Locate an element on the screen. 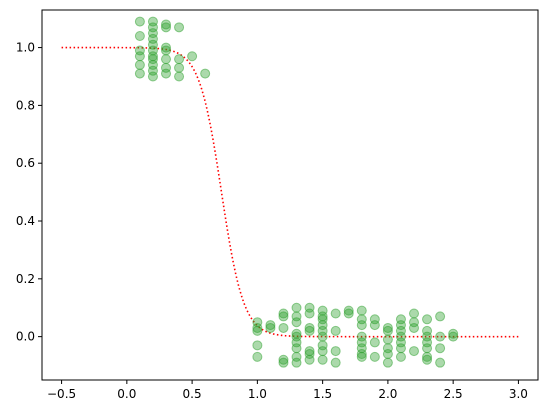 The image size is (547, 413). x-tick-label: 1.5 is located at coordinates (322, 394).